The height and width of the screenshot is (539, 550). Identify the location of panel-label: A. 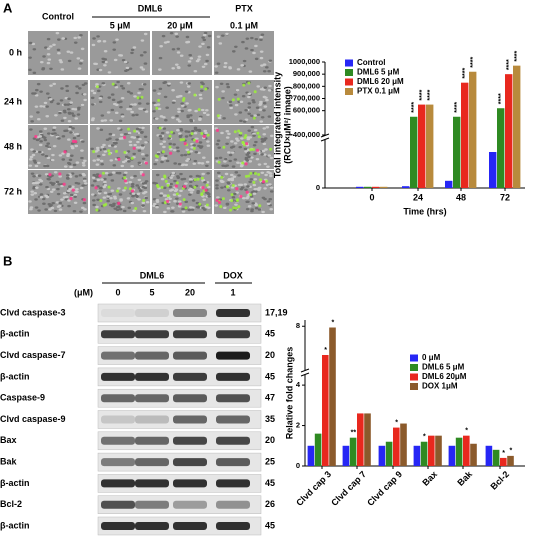
(8, 7).